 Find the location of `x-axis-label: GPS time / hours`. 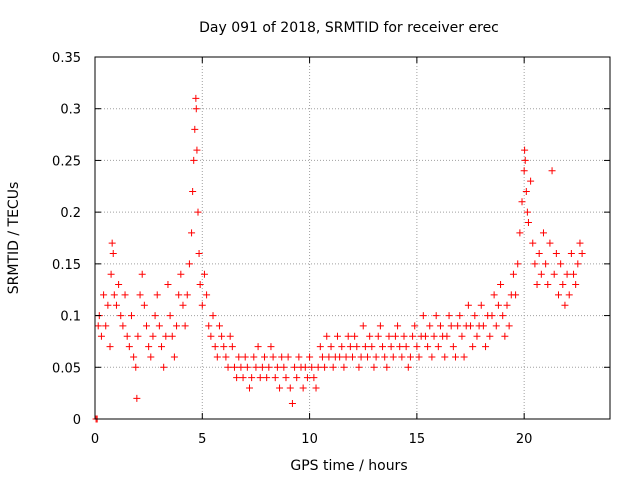

x-axis-label: GPS time / hours is located at coordinates (348, 466).